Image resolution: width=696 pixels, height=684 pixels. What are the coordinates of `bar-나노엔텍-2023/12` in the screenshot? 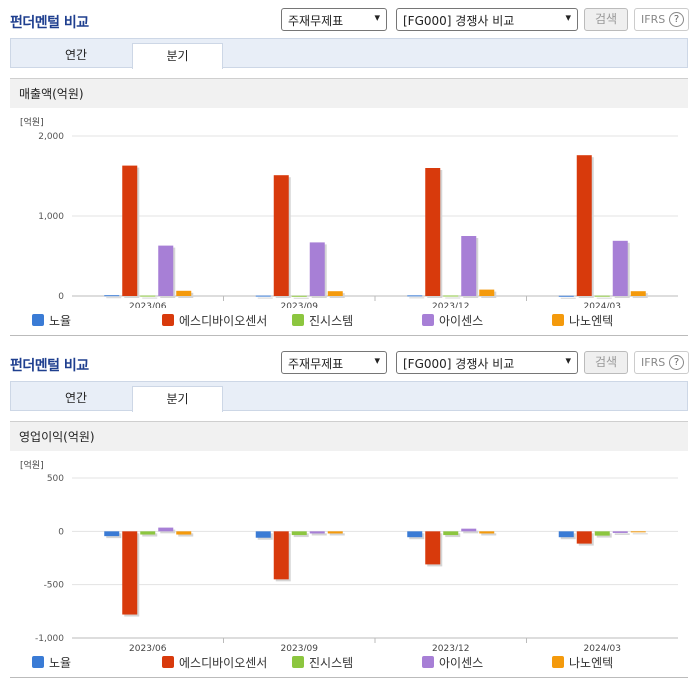 It's located at (487, 532).